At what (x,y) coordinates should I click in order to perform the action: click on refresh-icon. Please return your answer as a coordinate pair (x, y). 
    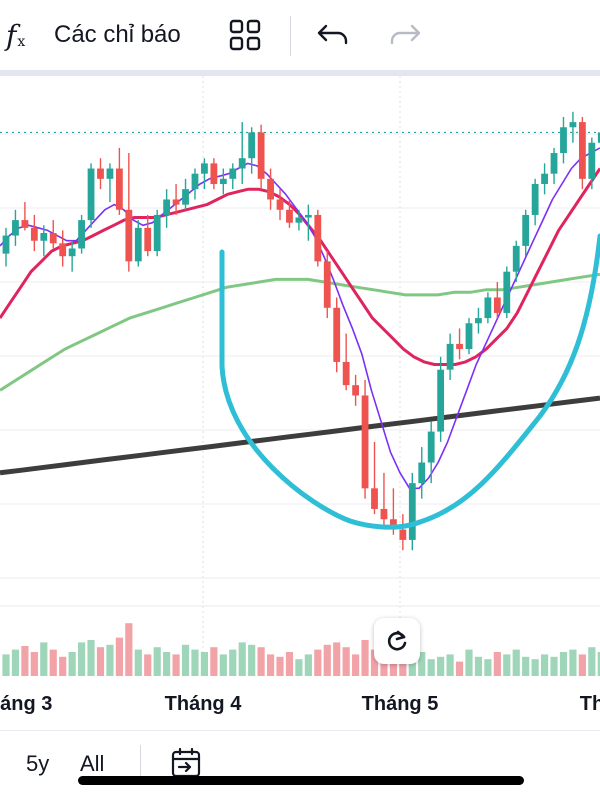
    Looking at the image, I should click on (397, 640).